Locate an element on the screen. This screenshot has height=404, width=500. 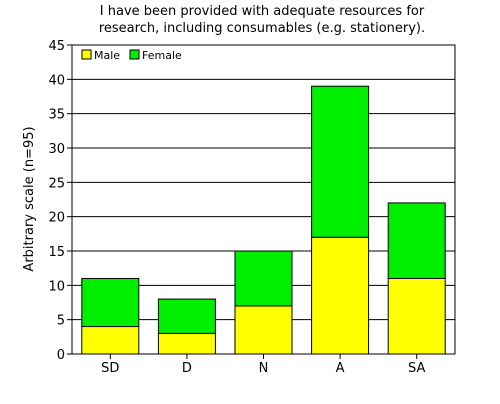
y-tick-label: 35 is located at coordinates (56, 115).